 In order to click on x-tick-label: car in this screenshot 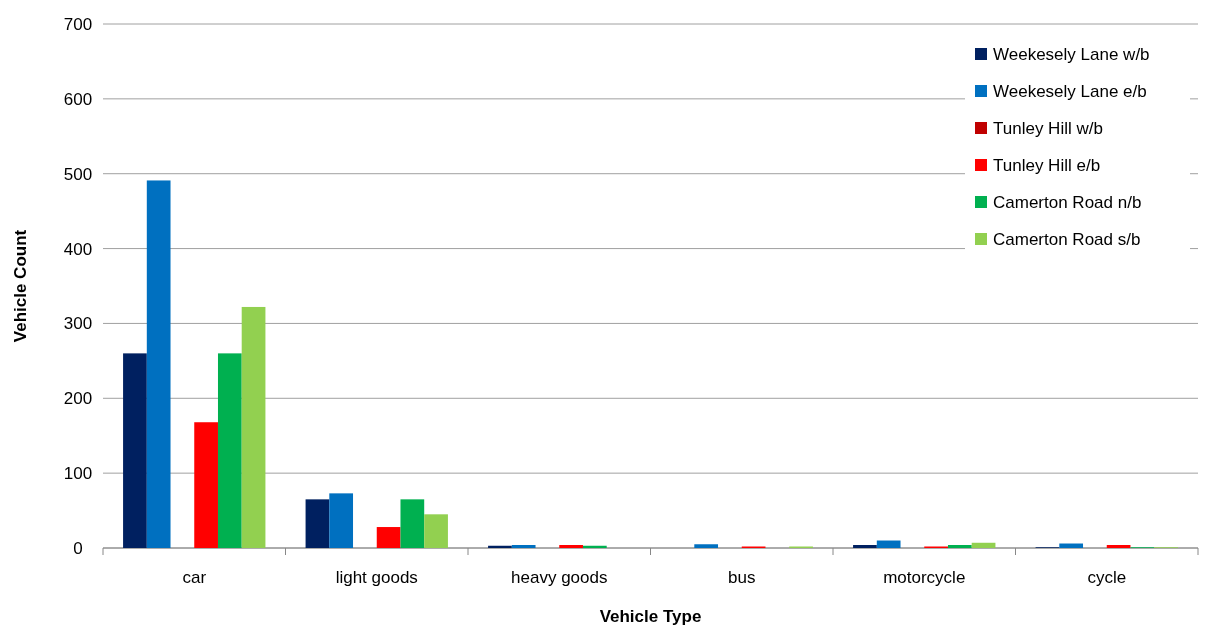, I will do `click(194, 577)`.